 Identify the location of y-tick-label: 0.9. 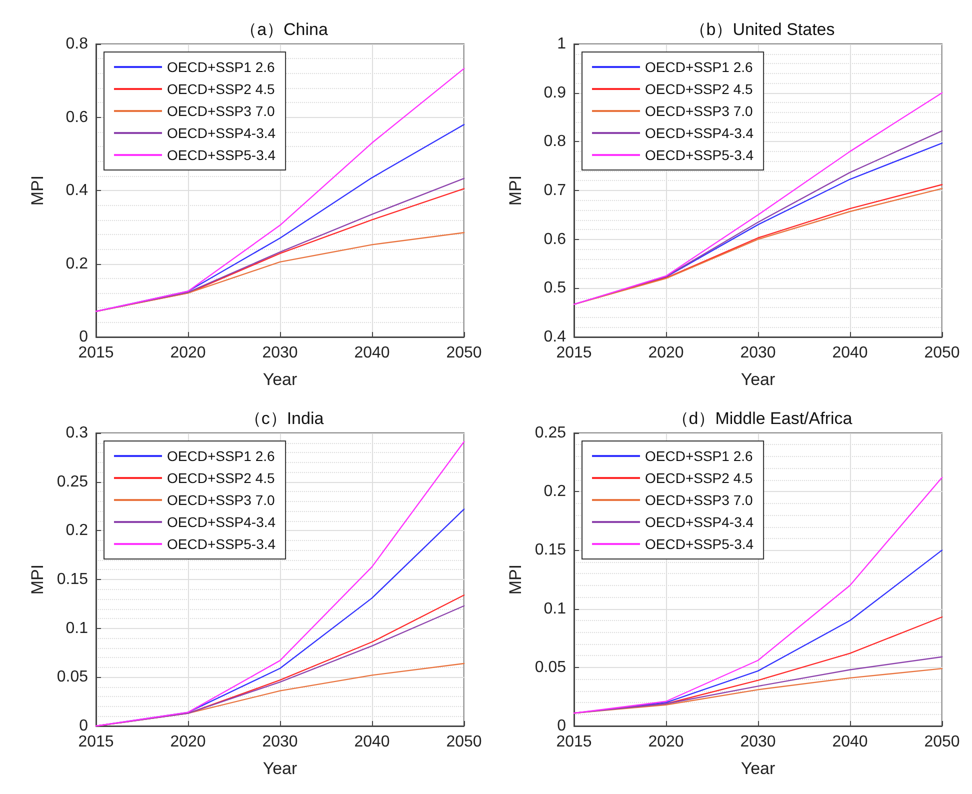
(555, 93).